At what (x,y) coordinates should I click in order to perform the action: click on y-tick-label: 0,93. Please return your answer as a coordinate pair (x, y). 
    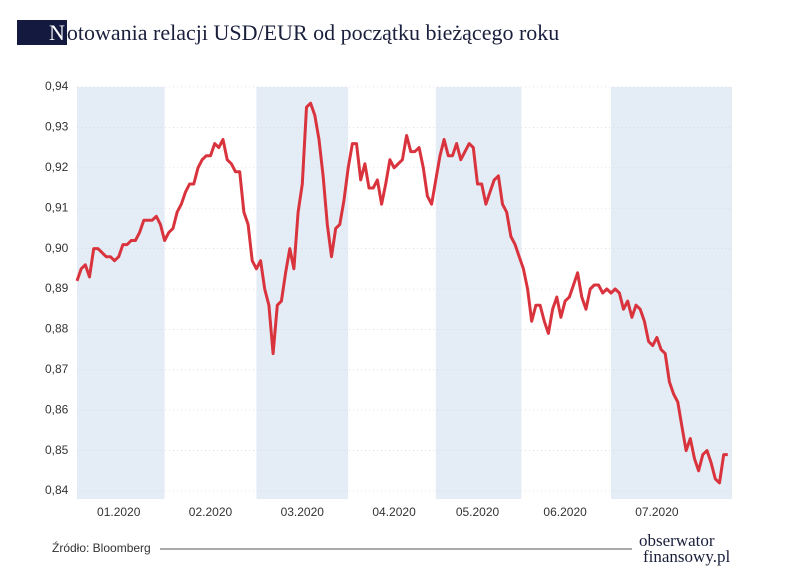
    Looking at the image, I should click on (57, 127).